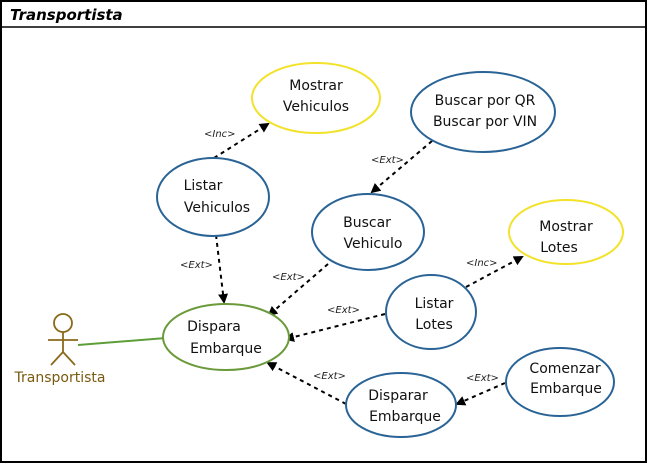 The image size is (648, 464). What do you see at coordinates (387, 160) in the screenshot?
I see `relation-label-ext-buscar-qr: <Ext>` at bounding box center [387, 160].